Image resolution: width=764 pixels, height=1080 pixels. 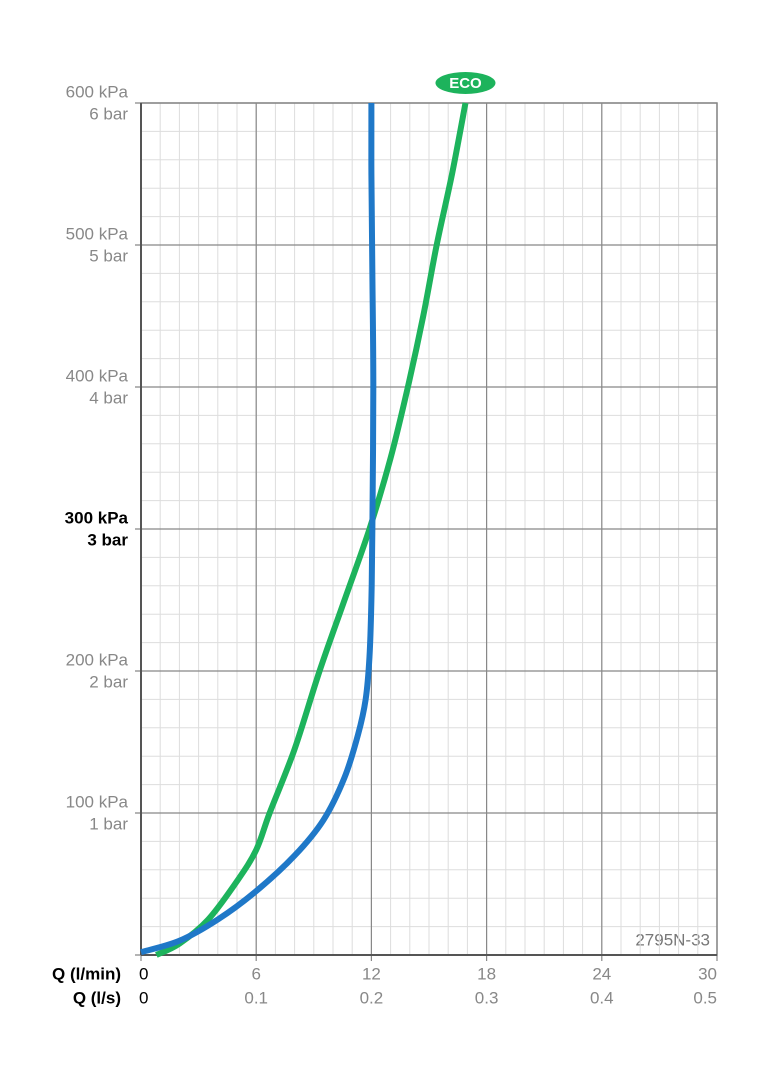 I want to click on x-tick-label: 30, so click(x=707, y=973).